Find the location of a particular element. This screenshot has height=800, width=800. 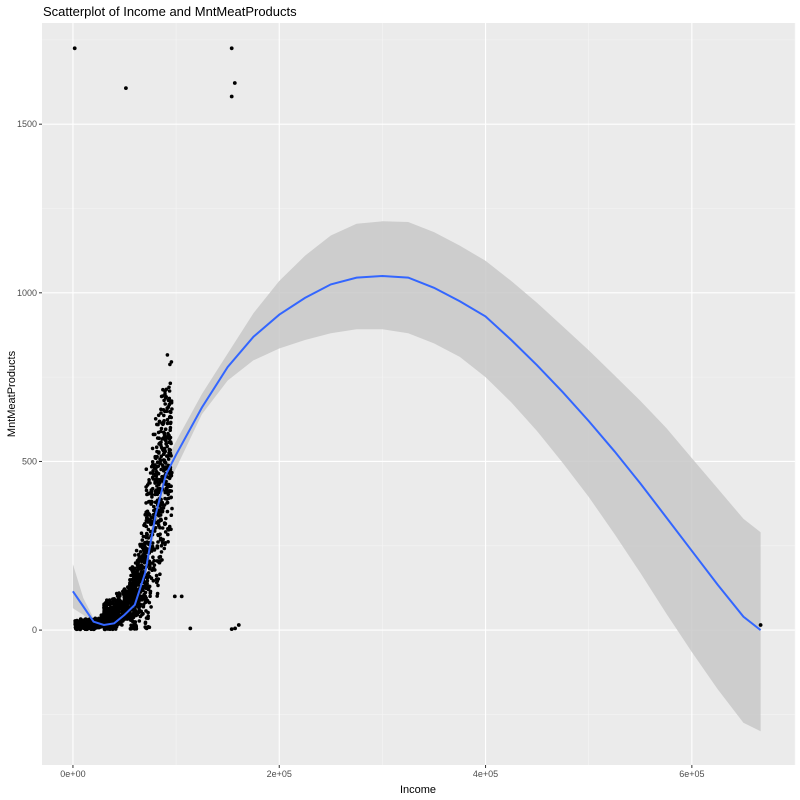

y-tick-label: 0 is located at coordinates (34, 630).